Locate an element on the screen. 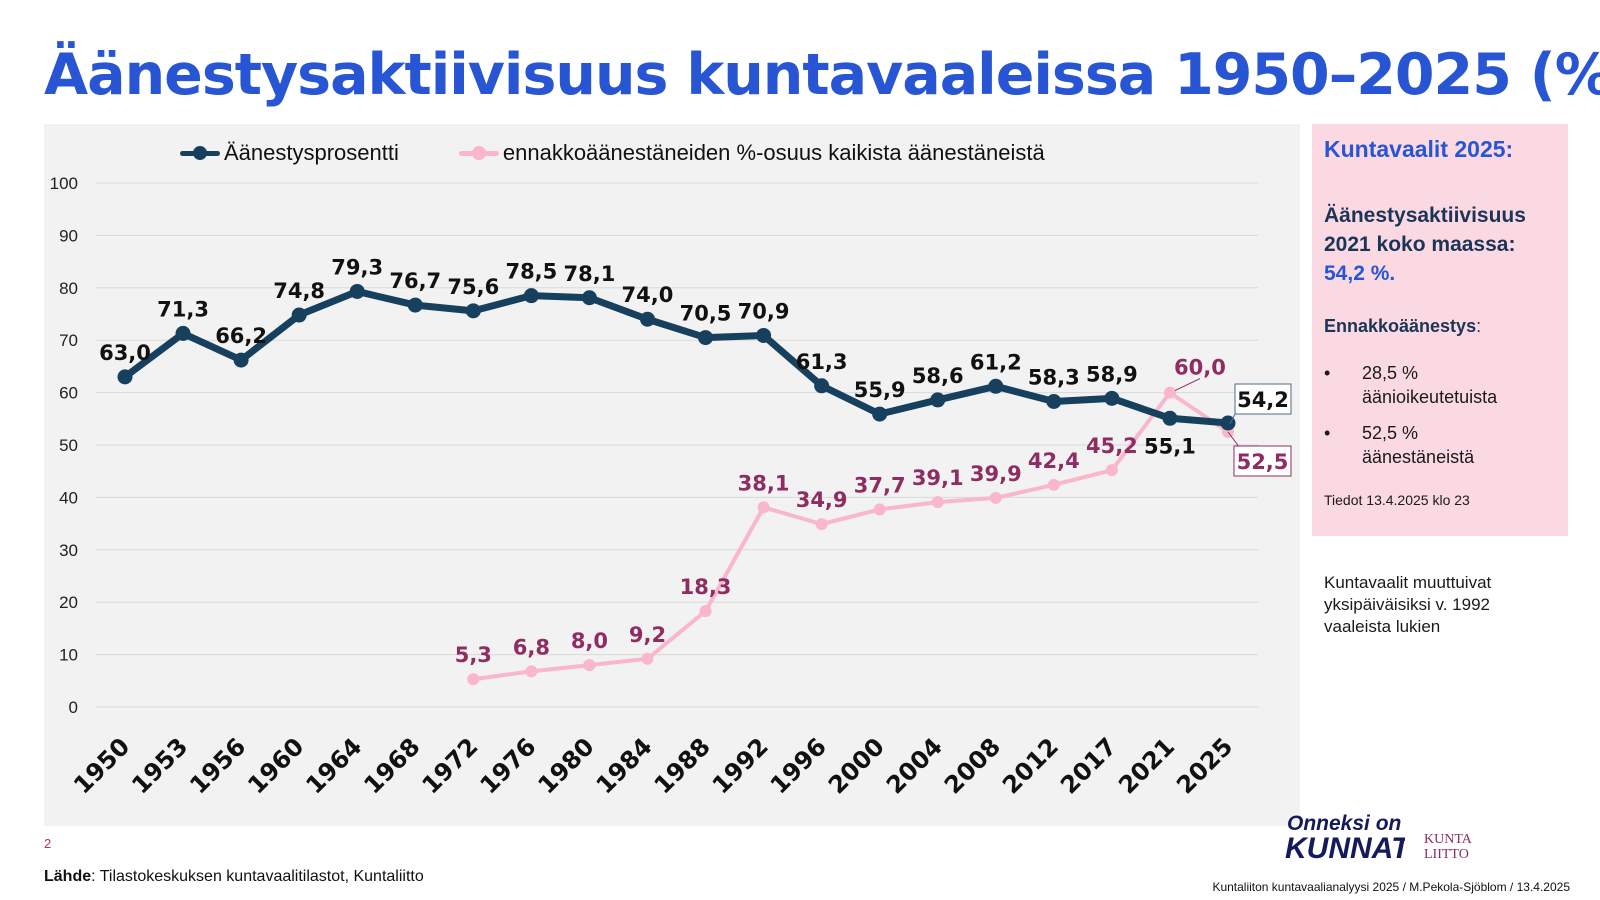  onneksi-on-kunnat-logo: Onneksi on KUNNAT! is located at coordinates (1345, 838).